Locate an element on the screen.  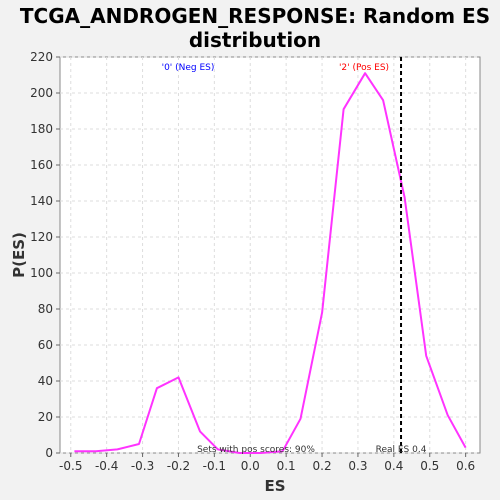
x-tick-label: -0.4 is located at coordinates (106, 466).